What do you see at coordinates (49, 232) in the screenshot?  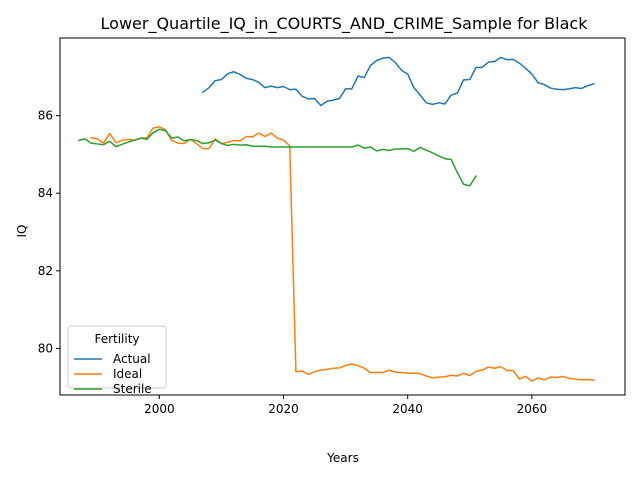 I see `y-axis-ticks: 80 82 84 86` at bounding box center [49, 232].